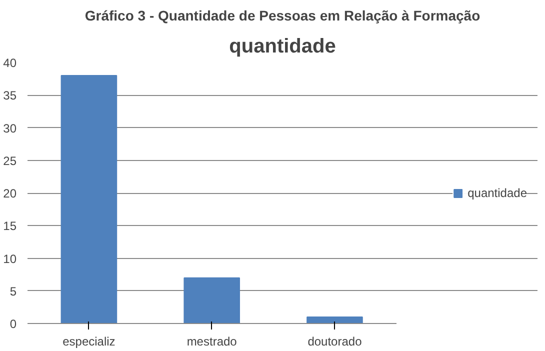 Image resolution: width=545 pixels, height=351 pixels. I want to click on y-tick-label: 30, so click(10, 128).